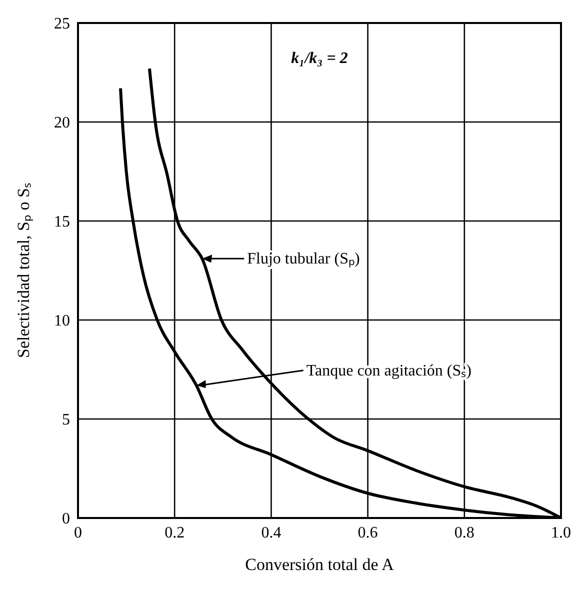  Describe the element at coordinates (66, 519) in the screenshot. I see `y-tick-label: 0` at that location.